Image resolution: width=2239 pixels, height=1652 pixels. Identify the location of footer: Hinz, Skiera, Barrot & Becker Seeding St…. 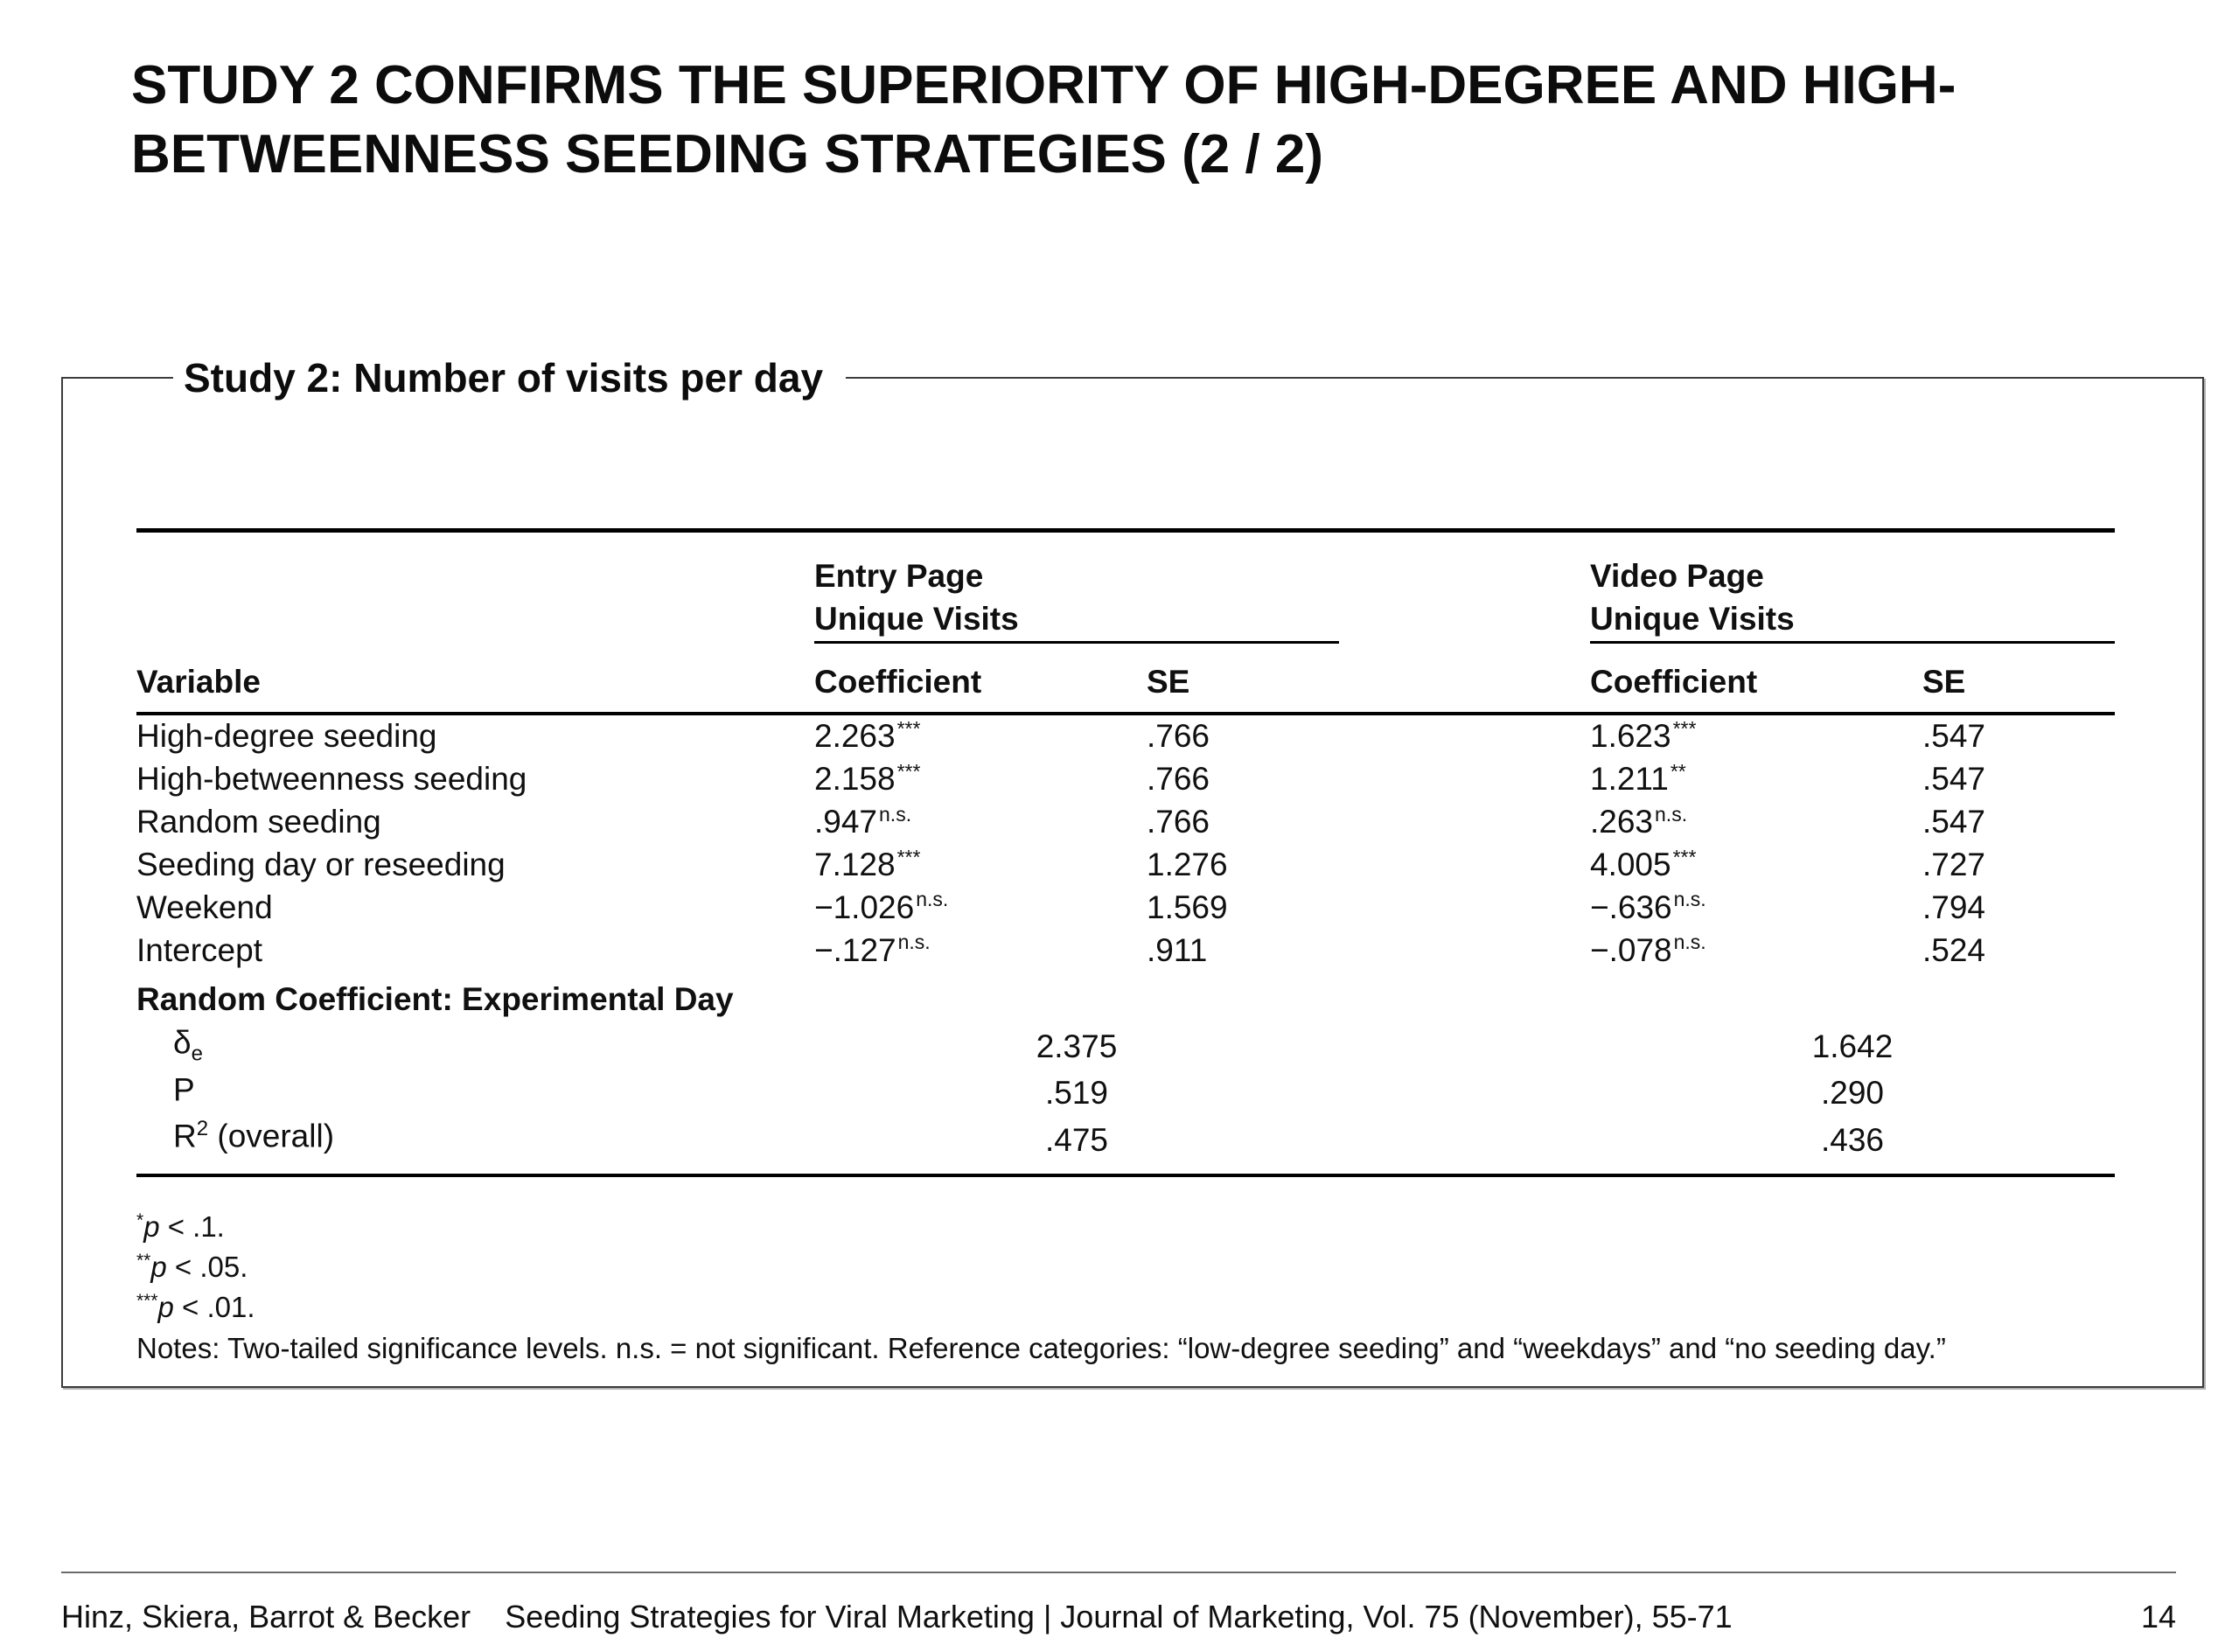
(1118, 1617).